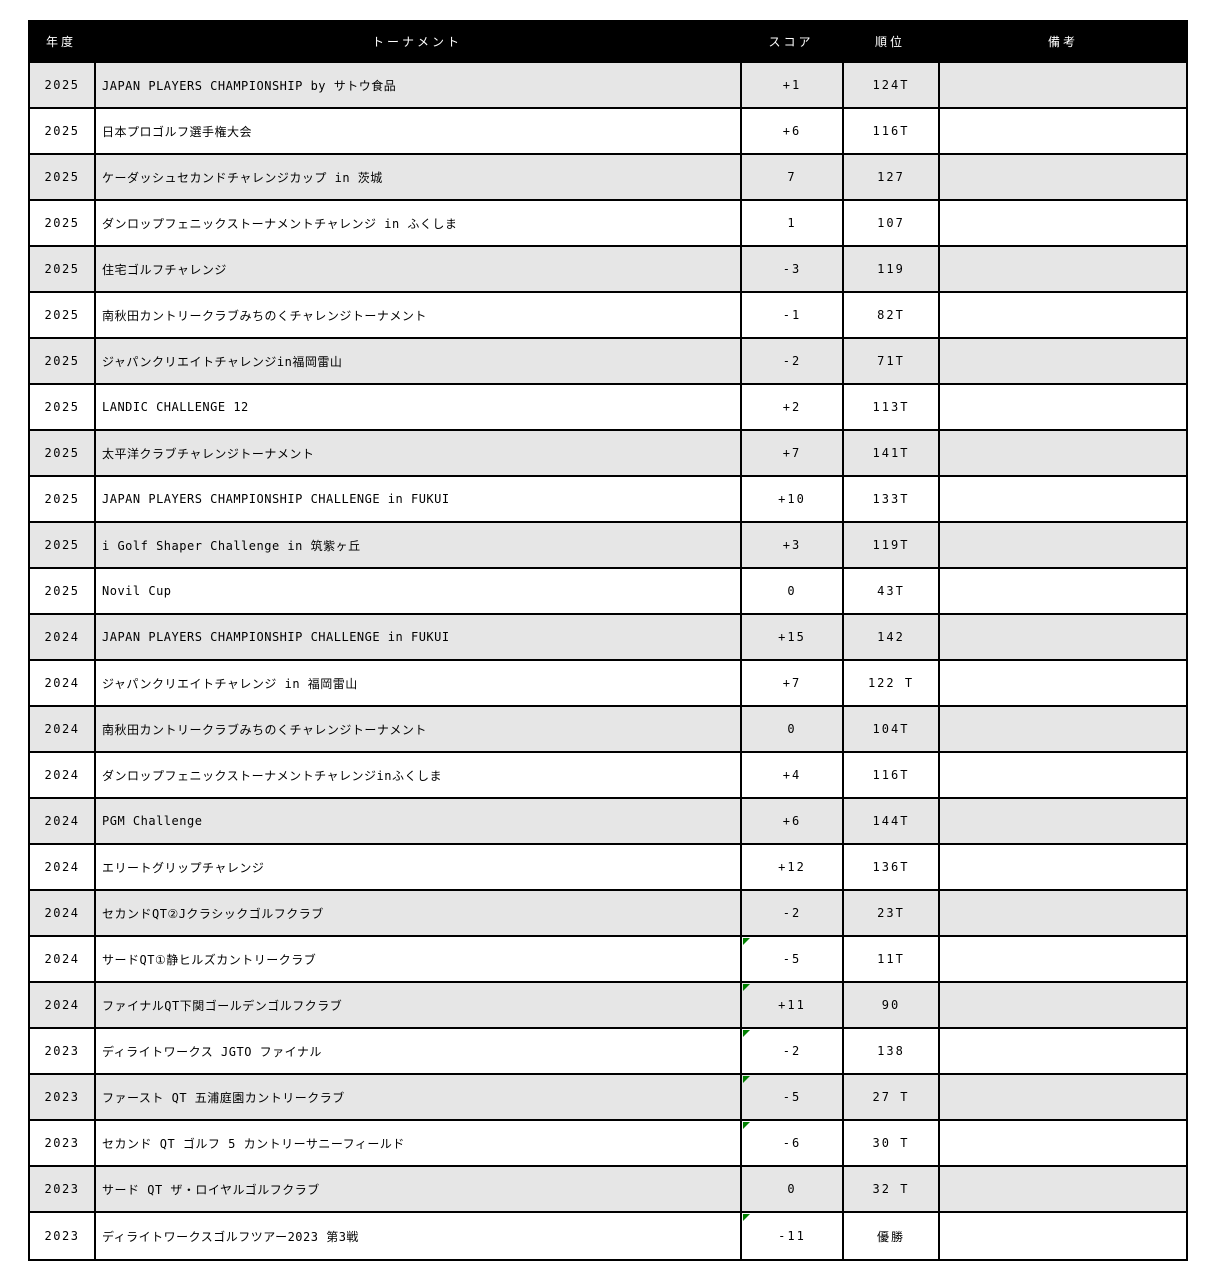  I want to click on table-row: 2025 Novil Cup 0 43T, so click(608, 592).